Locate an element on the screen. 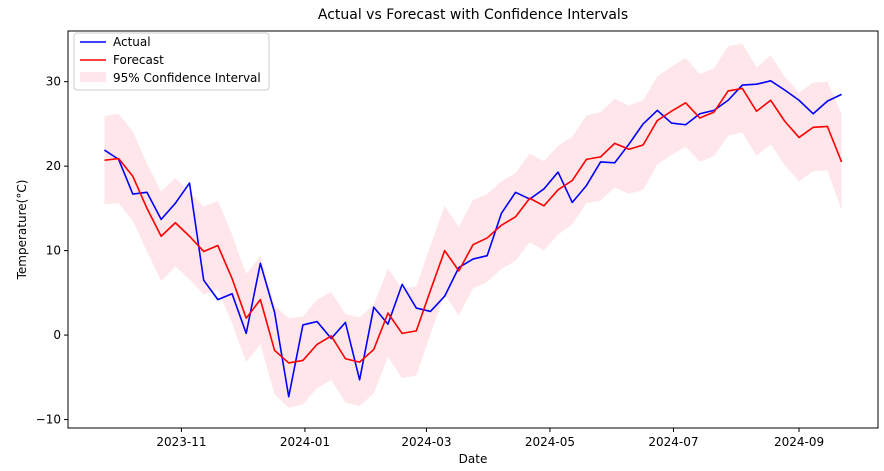 This screenshot has width=884, height=471. x-axis-label: Date is located at coordinates (473, 459).